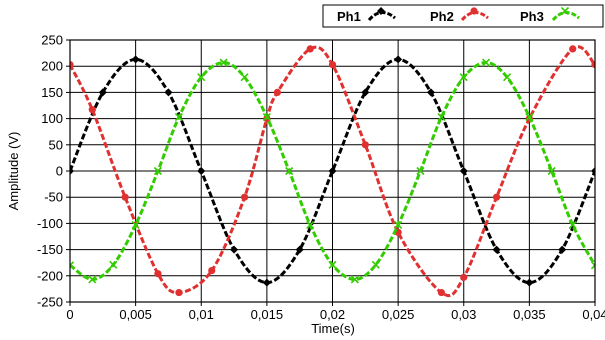 This screenshot has height=340, width=605. I want to click on x-tick-label: 0,03, so click(463, 314).